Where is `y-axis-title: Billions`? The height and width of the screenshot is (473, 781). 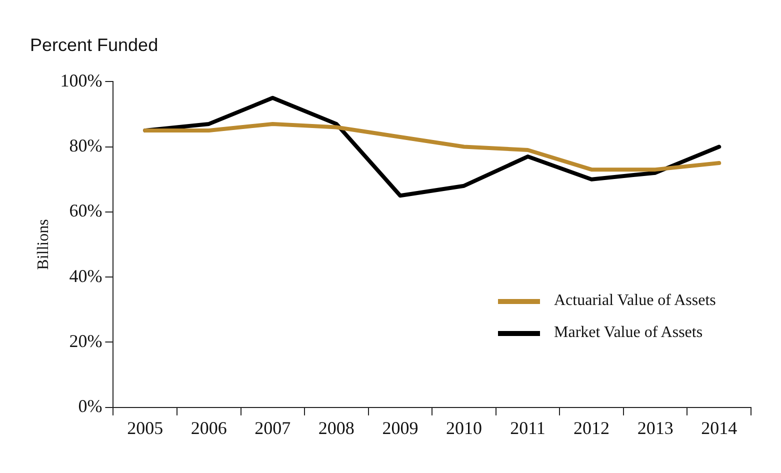 y-axis-title: Billions is located at coordinates (43, 244).